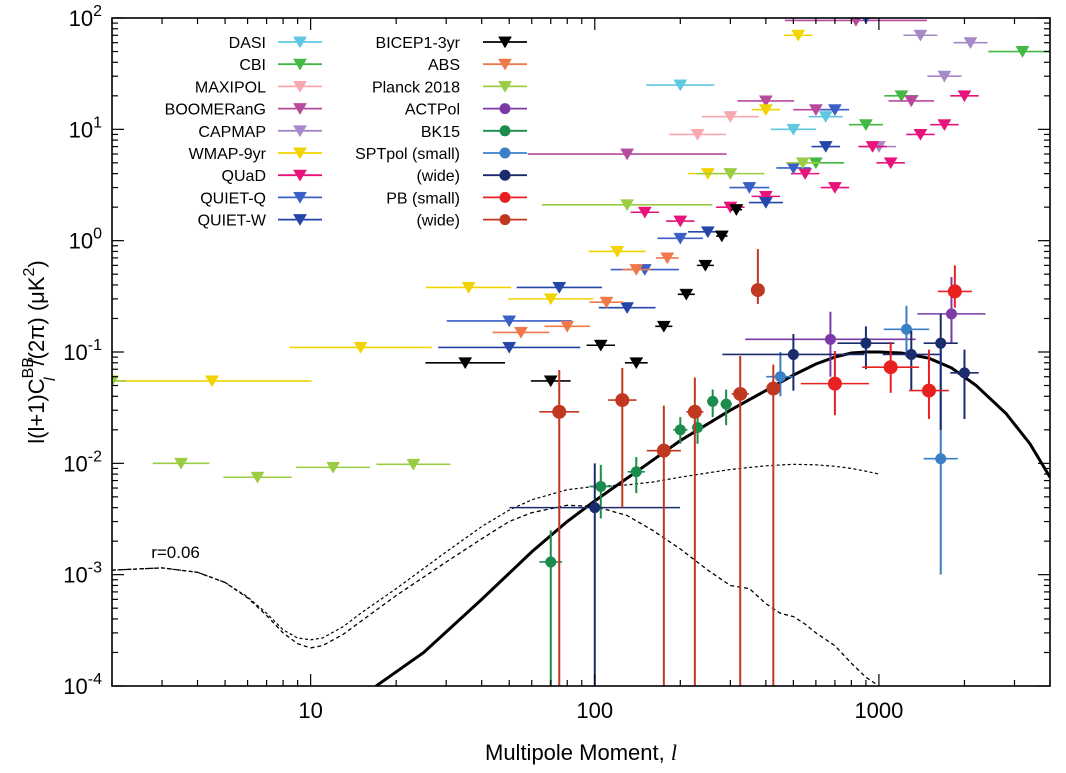  What do you see at coordinates (432, 110) in the screenshot?
I see `legend-label: ACTPol` at bounding box center [432, 110].